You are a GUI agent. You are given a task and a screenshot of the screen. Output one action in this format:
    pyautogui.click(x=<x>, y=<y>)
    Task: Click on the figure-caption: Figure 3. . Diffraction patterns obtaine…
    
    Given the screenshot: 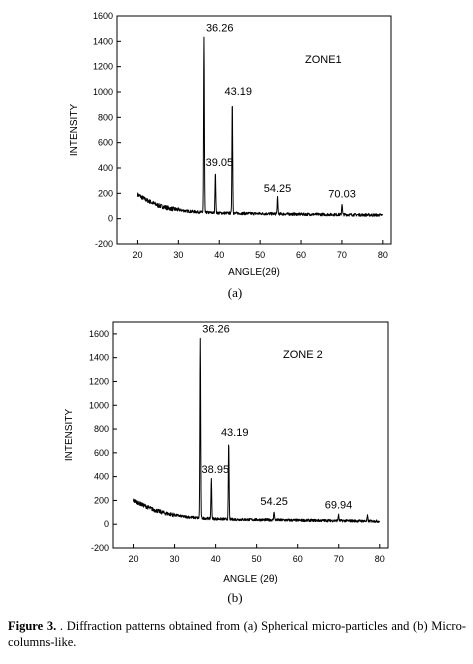 What is the action you would take?
    pyautogui.click(x=237, y=634)
    